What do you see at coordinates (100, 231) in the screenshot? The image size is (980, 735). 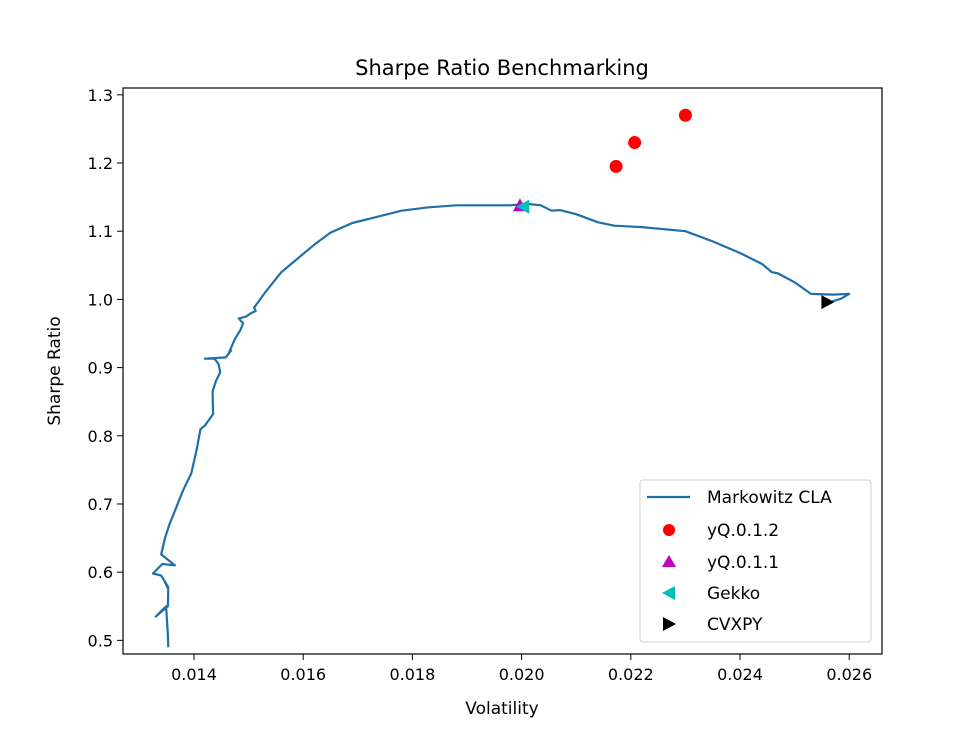 I see `y-tick-label: 1.1` at bounding box center [100, 231].